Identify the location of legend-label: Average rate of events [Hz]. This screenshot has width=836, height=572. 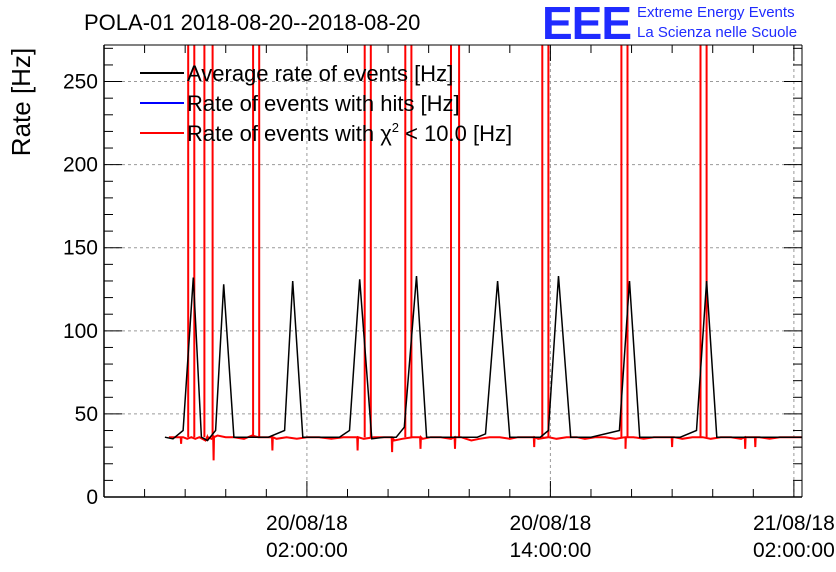
(320, 73).